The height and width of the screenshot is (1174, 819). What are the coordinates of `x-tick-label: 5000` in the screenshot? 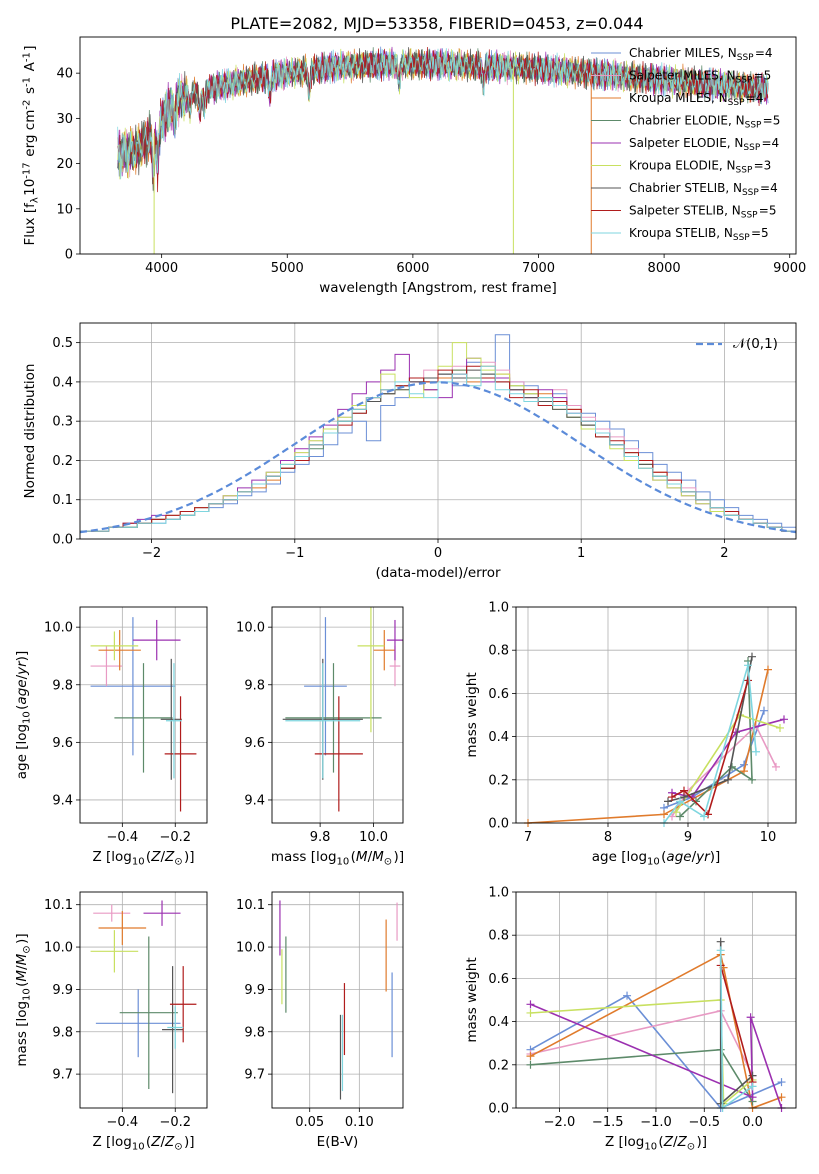 It's located at (287, 268).